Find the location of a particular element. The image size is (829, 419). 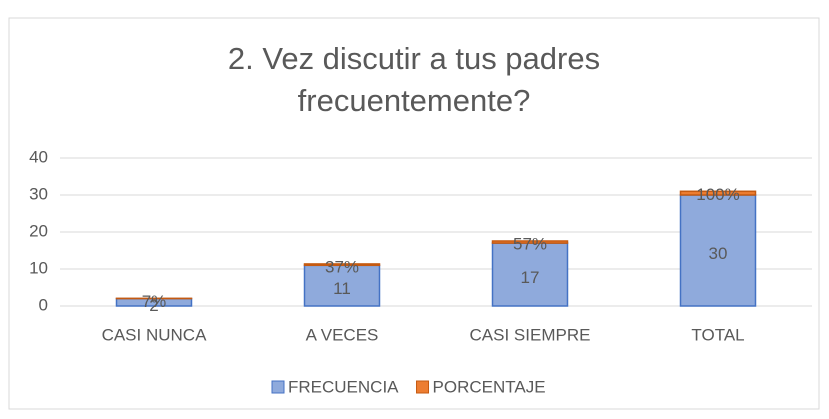

y-tick-label: 20 is located at coordinates (38, 230).